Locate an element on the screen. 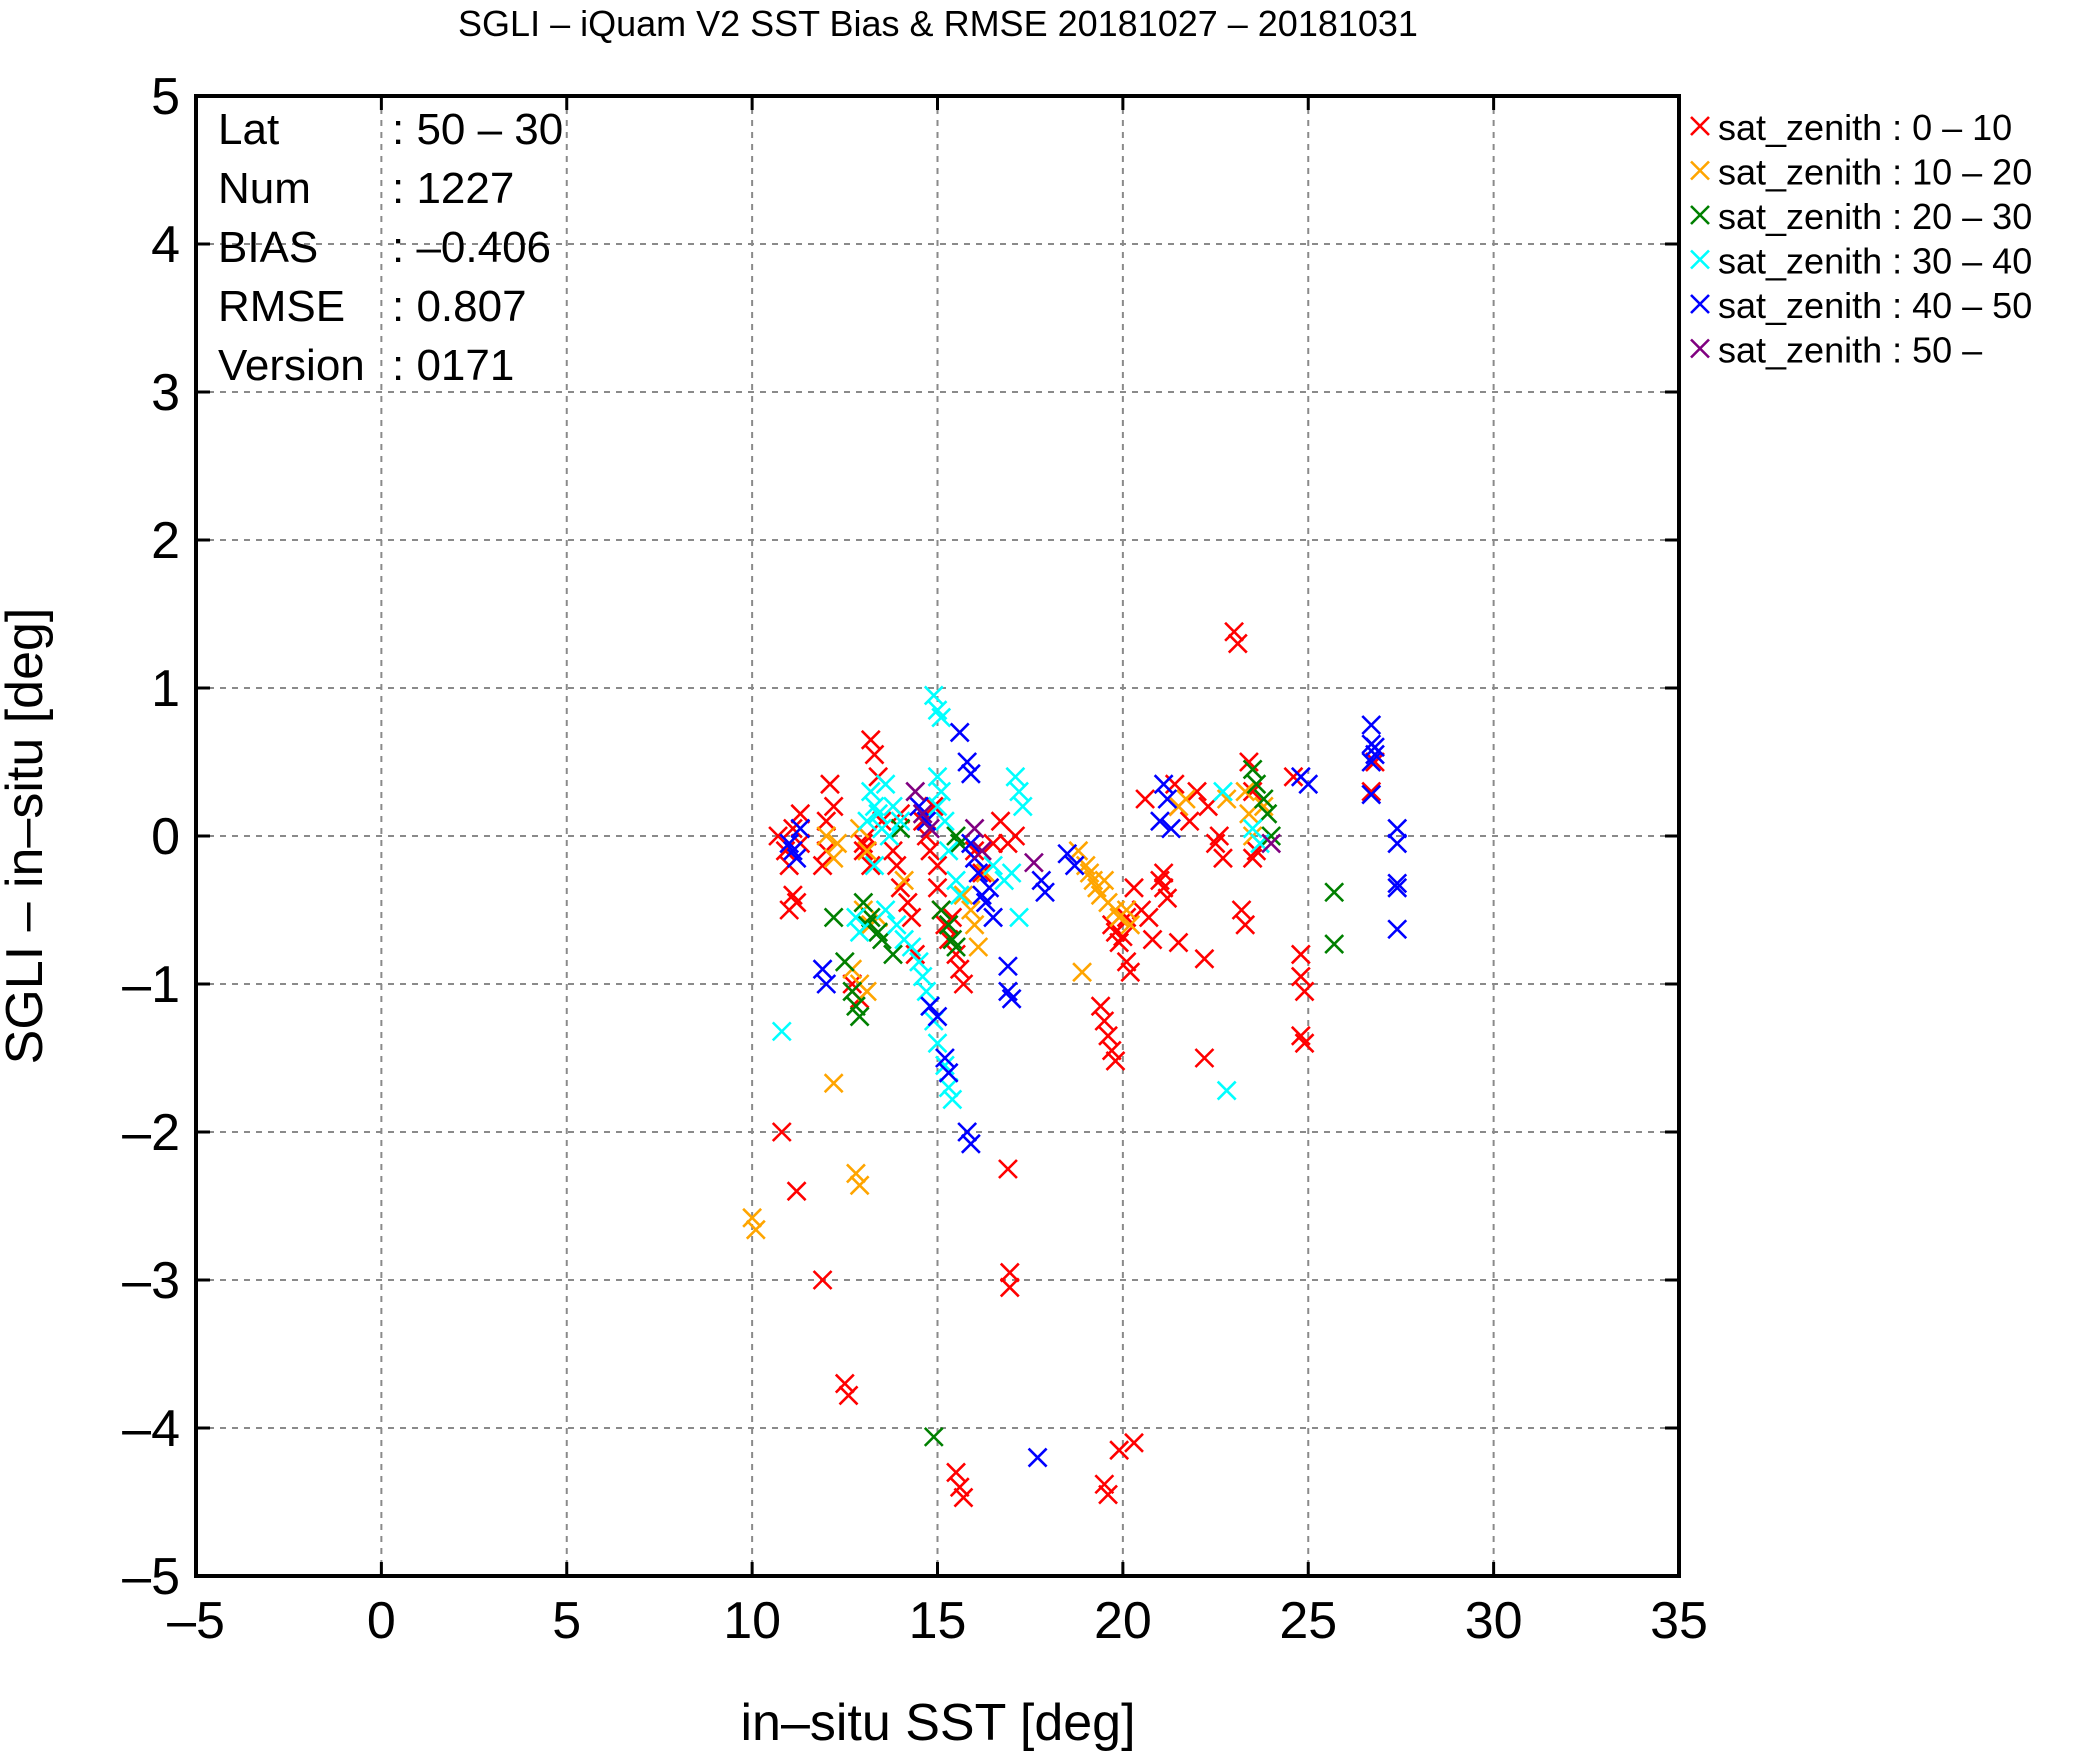  y-tick-label: 4 is located at coordinates (165, 245).